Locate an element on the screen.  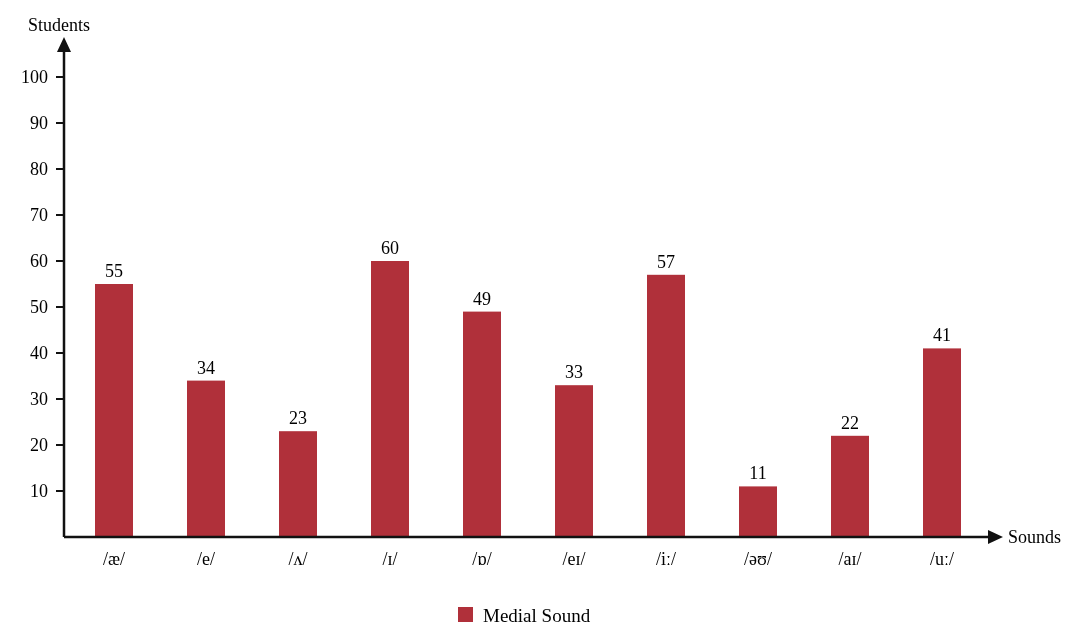
data-label: 60 is located at coordinates (390, 248).